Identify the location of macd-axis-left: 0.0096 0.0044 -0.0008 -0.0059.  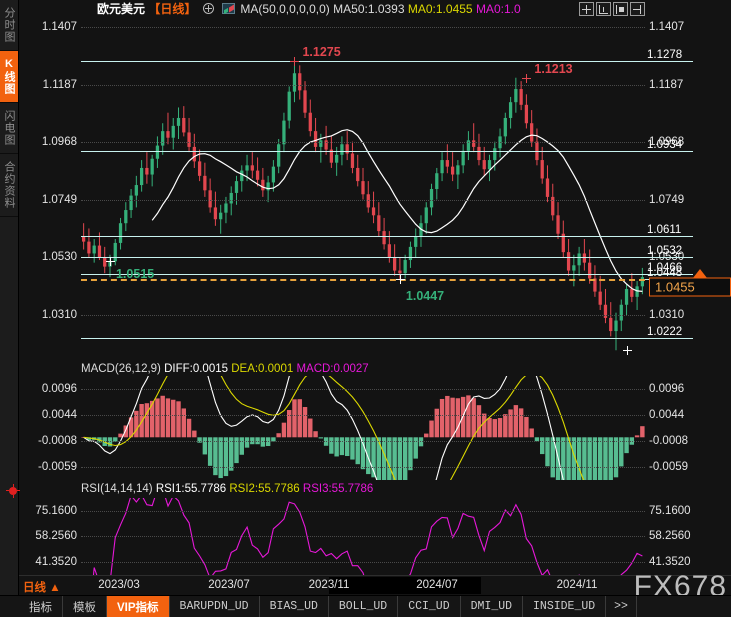
(49, 420).